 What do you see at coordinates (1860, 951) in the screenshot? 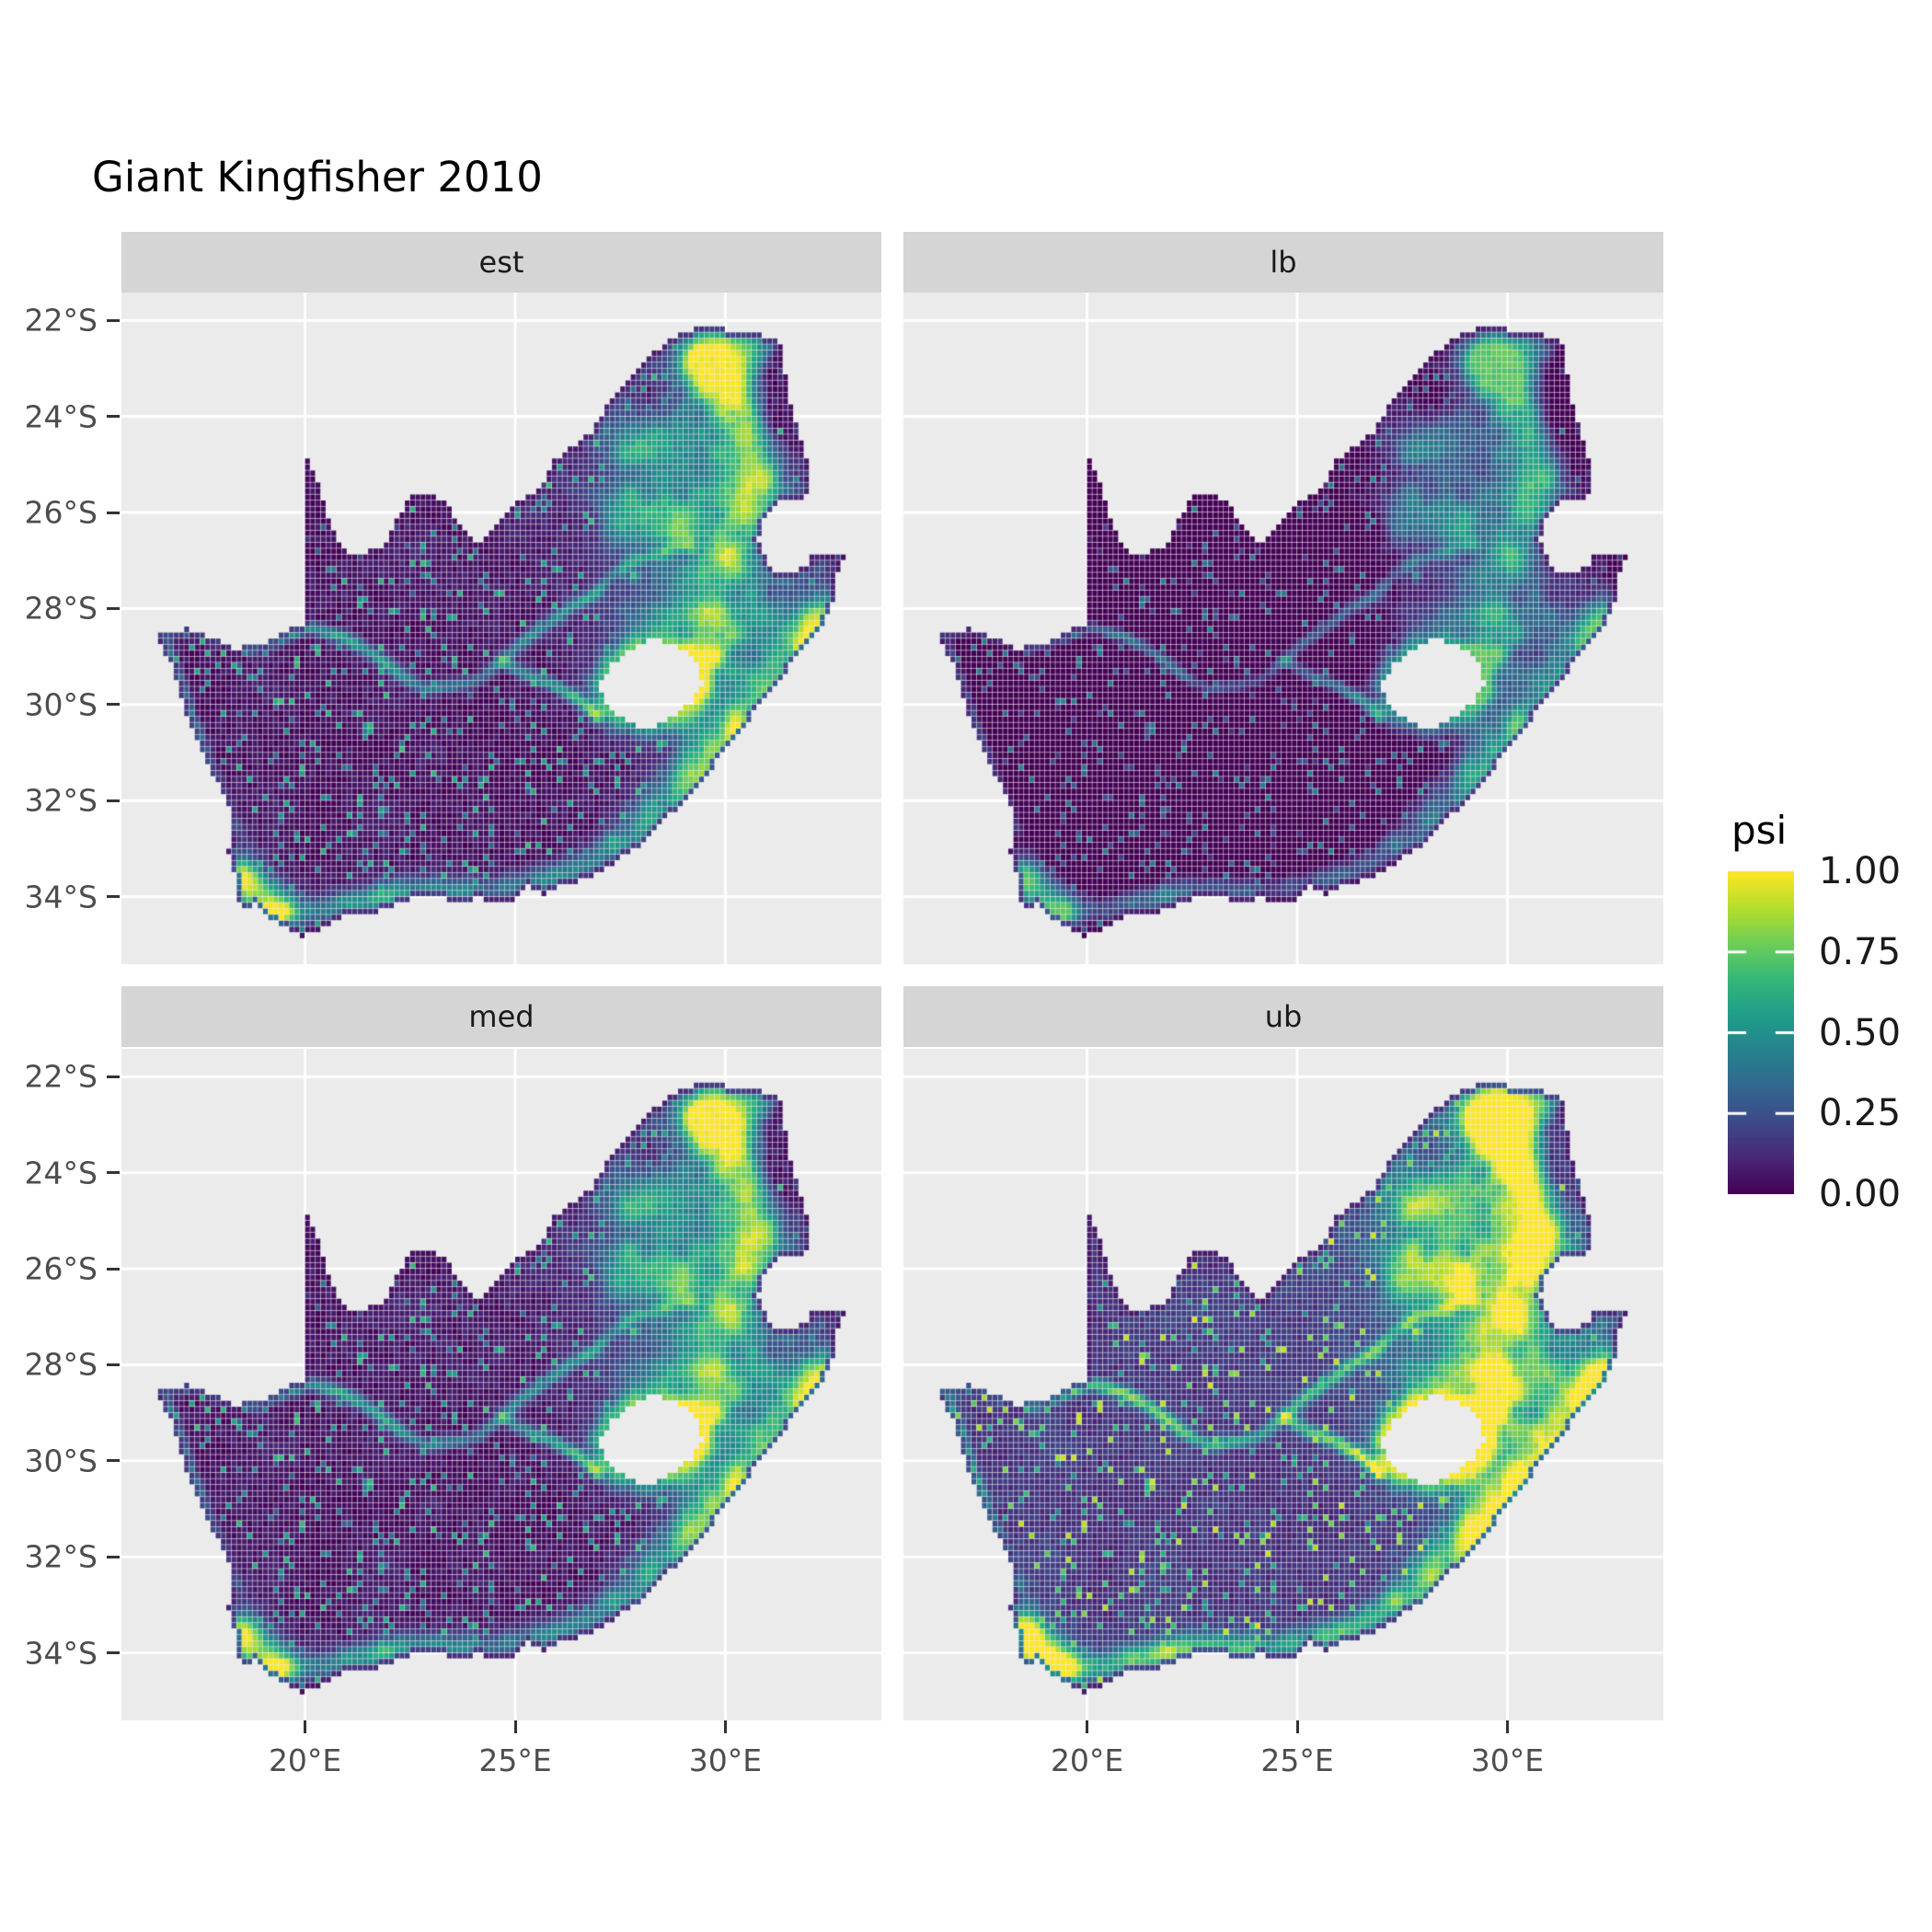
I see `legend-tick-label: 0.75` at bounding box center [1860, 951].